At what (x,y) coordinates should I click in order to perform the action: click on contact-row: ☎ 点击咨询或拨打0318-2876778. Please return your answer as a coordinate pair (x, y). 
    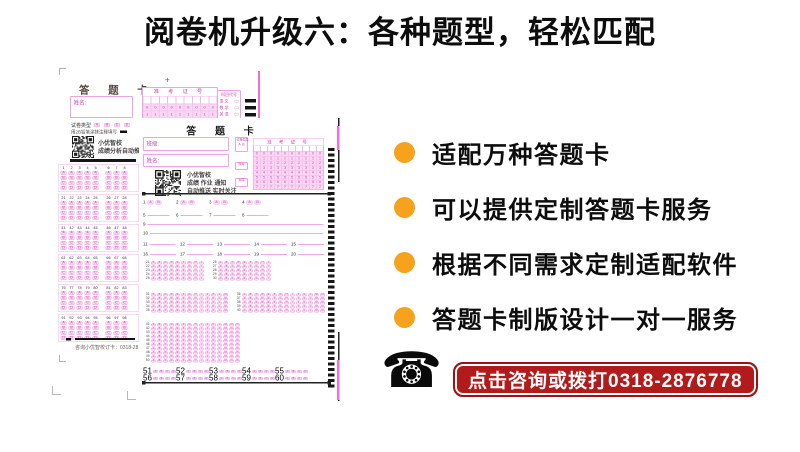
    Looking at the image, I should click on (586, 373).